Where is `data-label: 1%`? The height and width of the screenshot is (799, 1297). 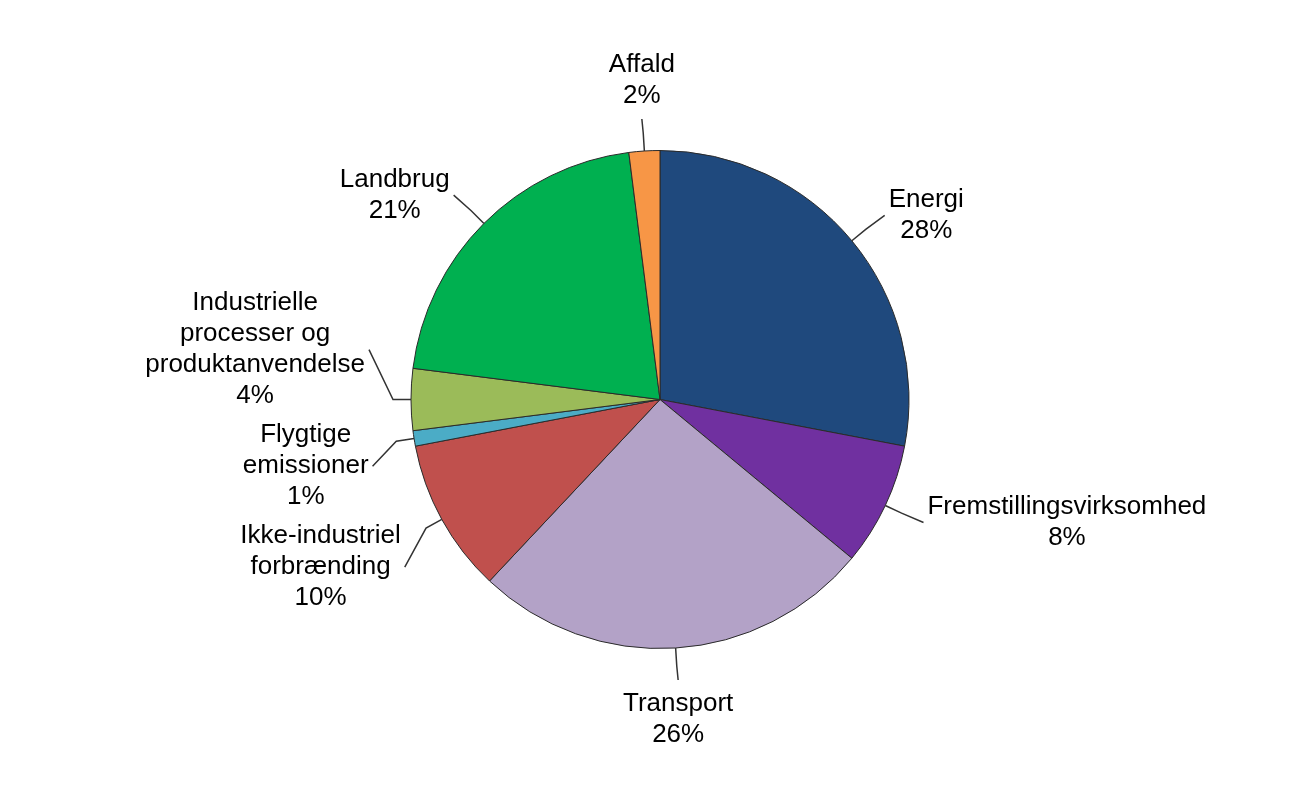
data-label: 1% is located at coordinates (305, 495).